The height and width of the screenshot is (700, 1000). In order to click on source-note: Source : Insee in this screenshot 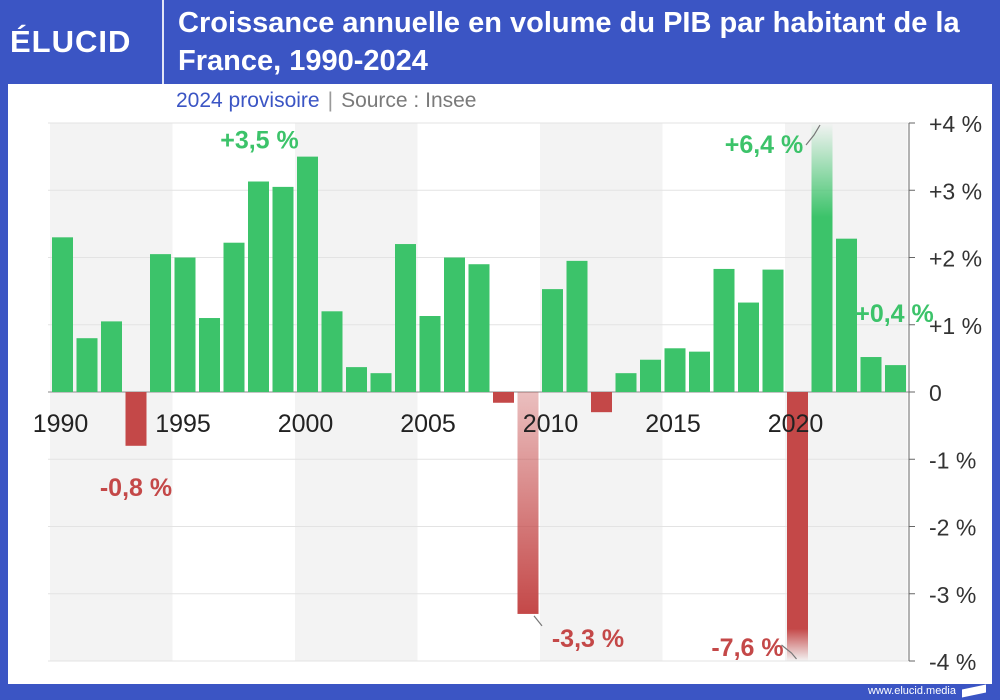, I will do `click(409, 100)`.